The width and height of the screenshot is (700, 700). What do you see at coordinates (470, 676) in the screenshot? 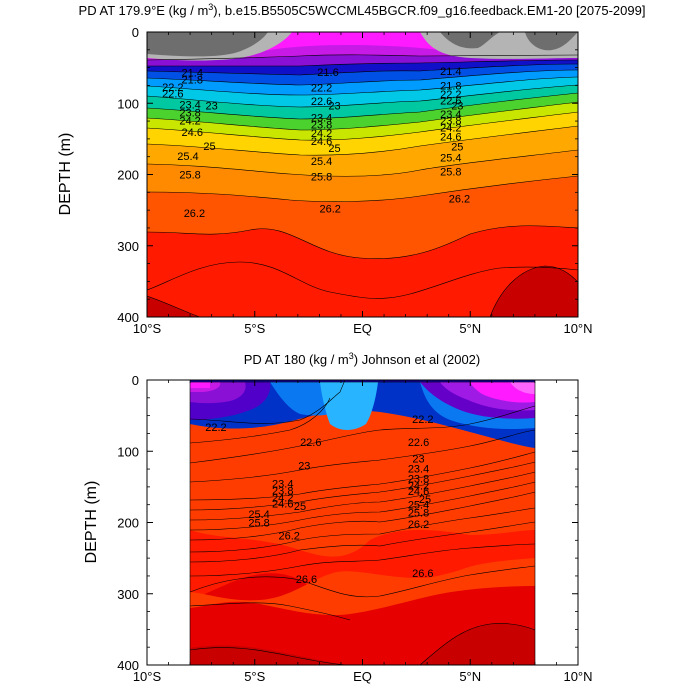
I see `bottom-x-tick-label: 5°N` at bounding box center [470, 676].